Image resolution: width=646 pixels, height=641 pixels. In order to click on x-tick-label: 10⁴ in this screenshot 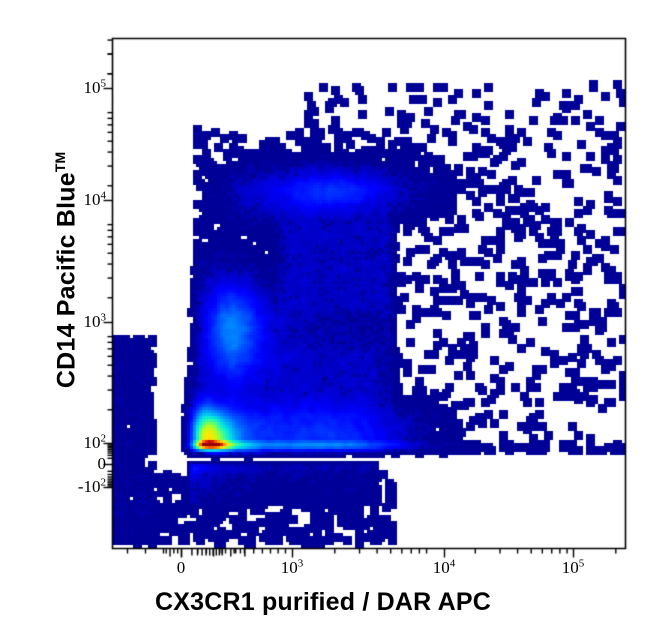, I will do `click(444, 567)`.